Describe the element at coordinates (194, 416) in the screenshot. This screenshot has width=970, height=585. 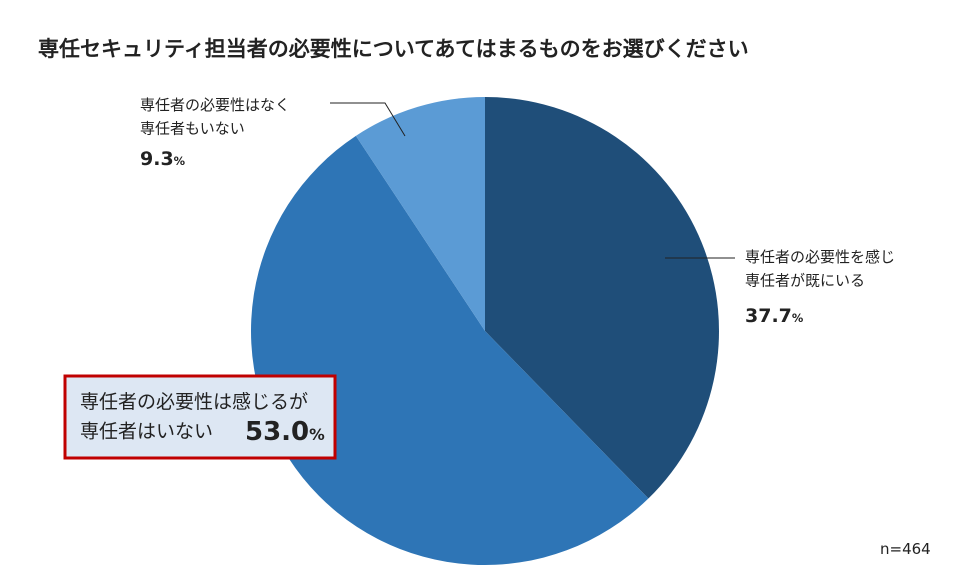
I see `slice-label: 専任者の必要性は感じるが専任者はいない` at that location.